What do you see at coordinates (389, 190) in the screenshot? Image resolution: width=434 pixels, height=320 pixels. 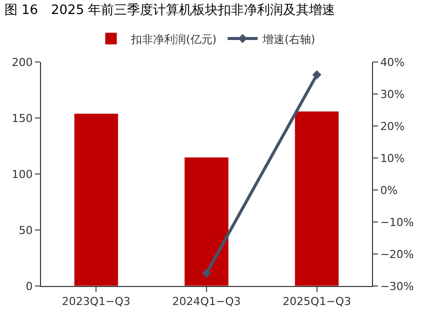 I see `y2-tick-label: 0%` at bounding box center [389, 190].